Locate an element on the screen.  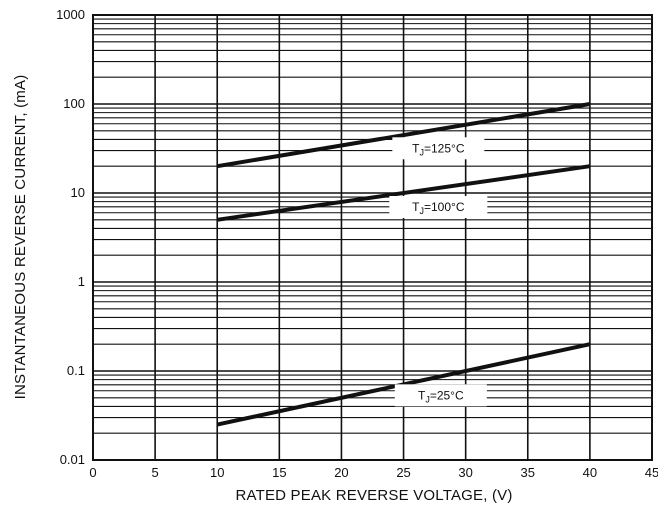
x-tick-label: 0 is located at coordinates (92, 472).